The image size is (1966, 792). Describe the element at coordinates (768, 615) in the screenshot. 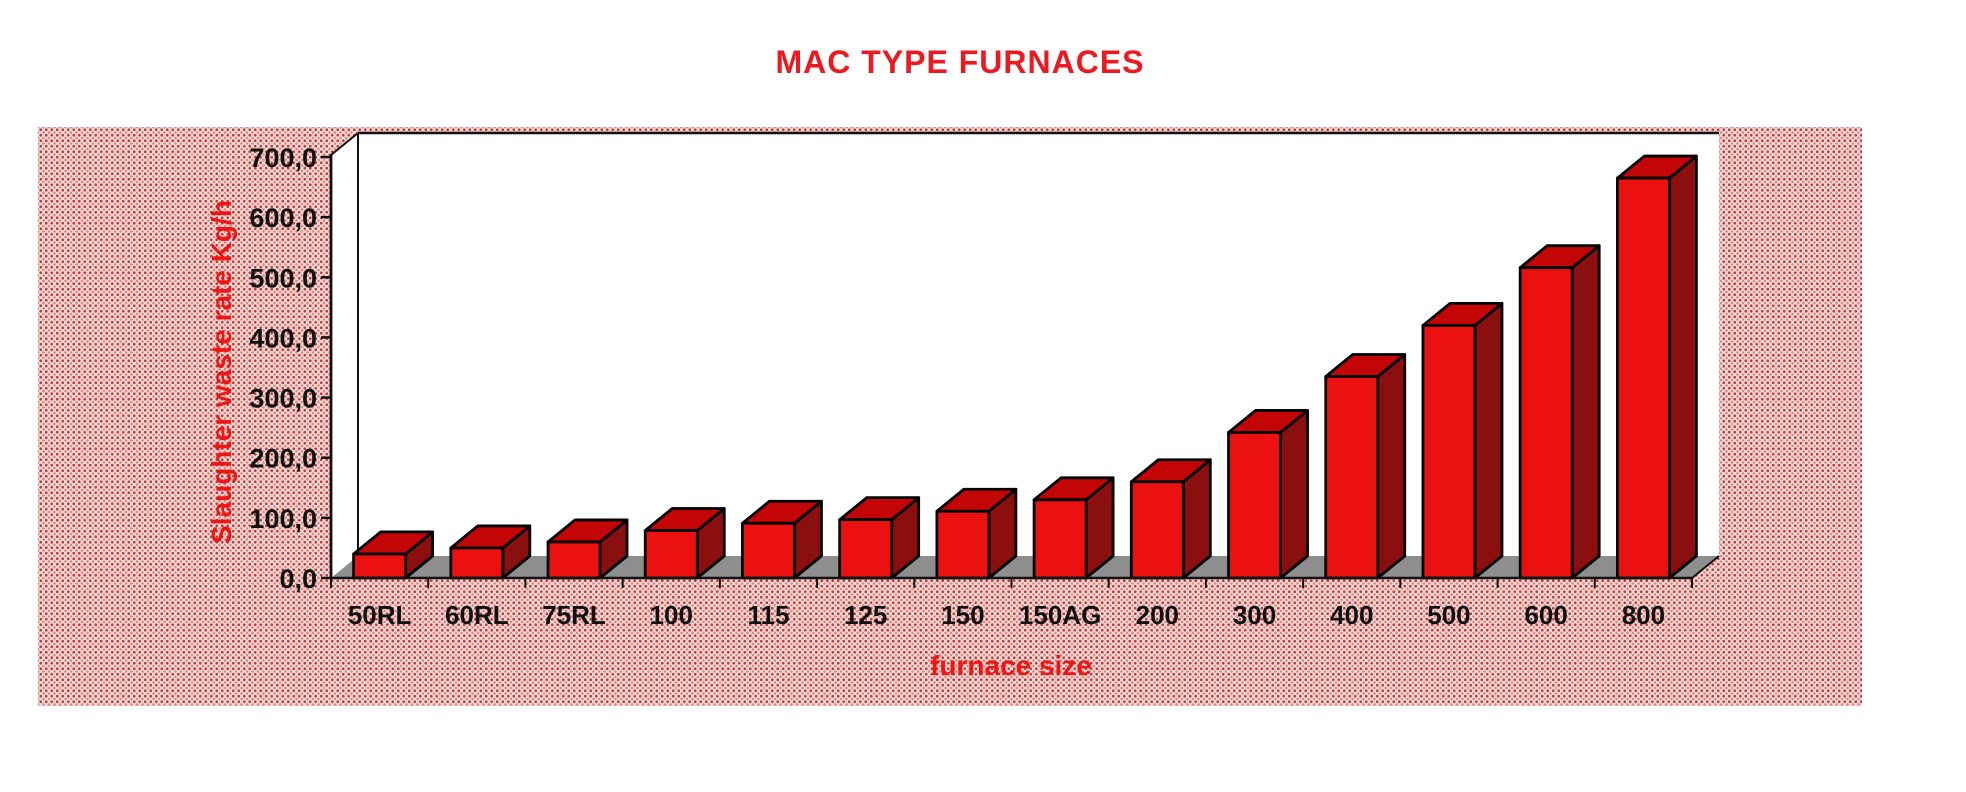

I see `x-tick-label: 115` at that location.